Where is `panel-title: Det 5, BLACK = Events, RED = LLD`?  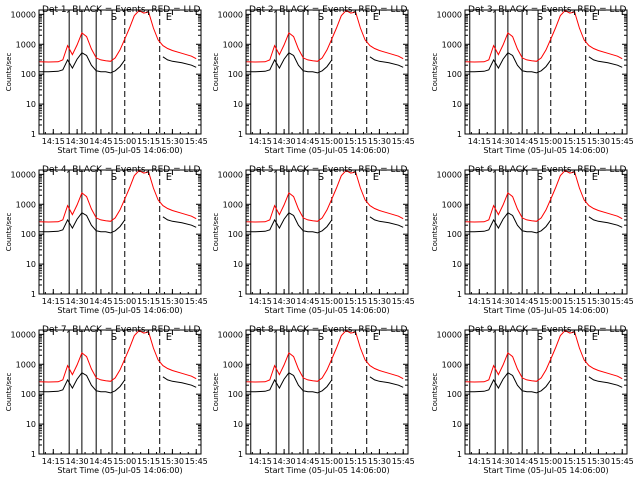
panel-title: Det 5, BLACK = Events, RED = LLD is located at coordinates (328, 170).